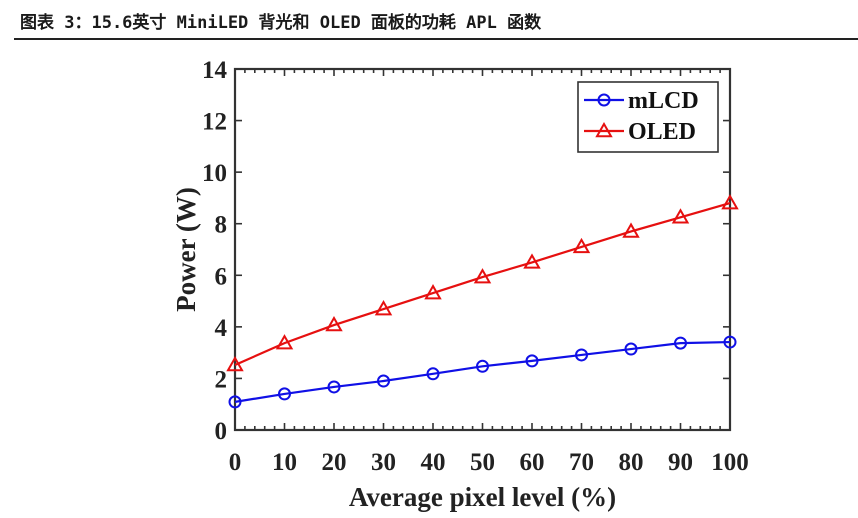 The height and width of the screenshot is (518, 858). I want to click on y-tick-label: 10, so click(214, 173).